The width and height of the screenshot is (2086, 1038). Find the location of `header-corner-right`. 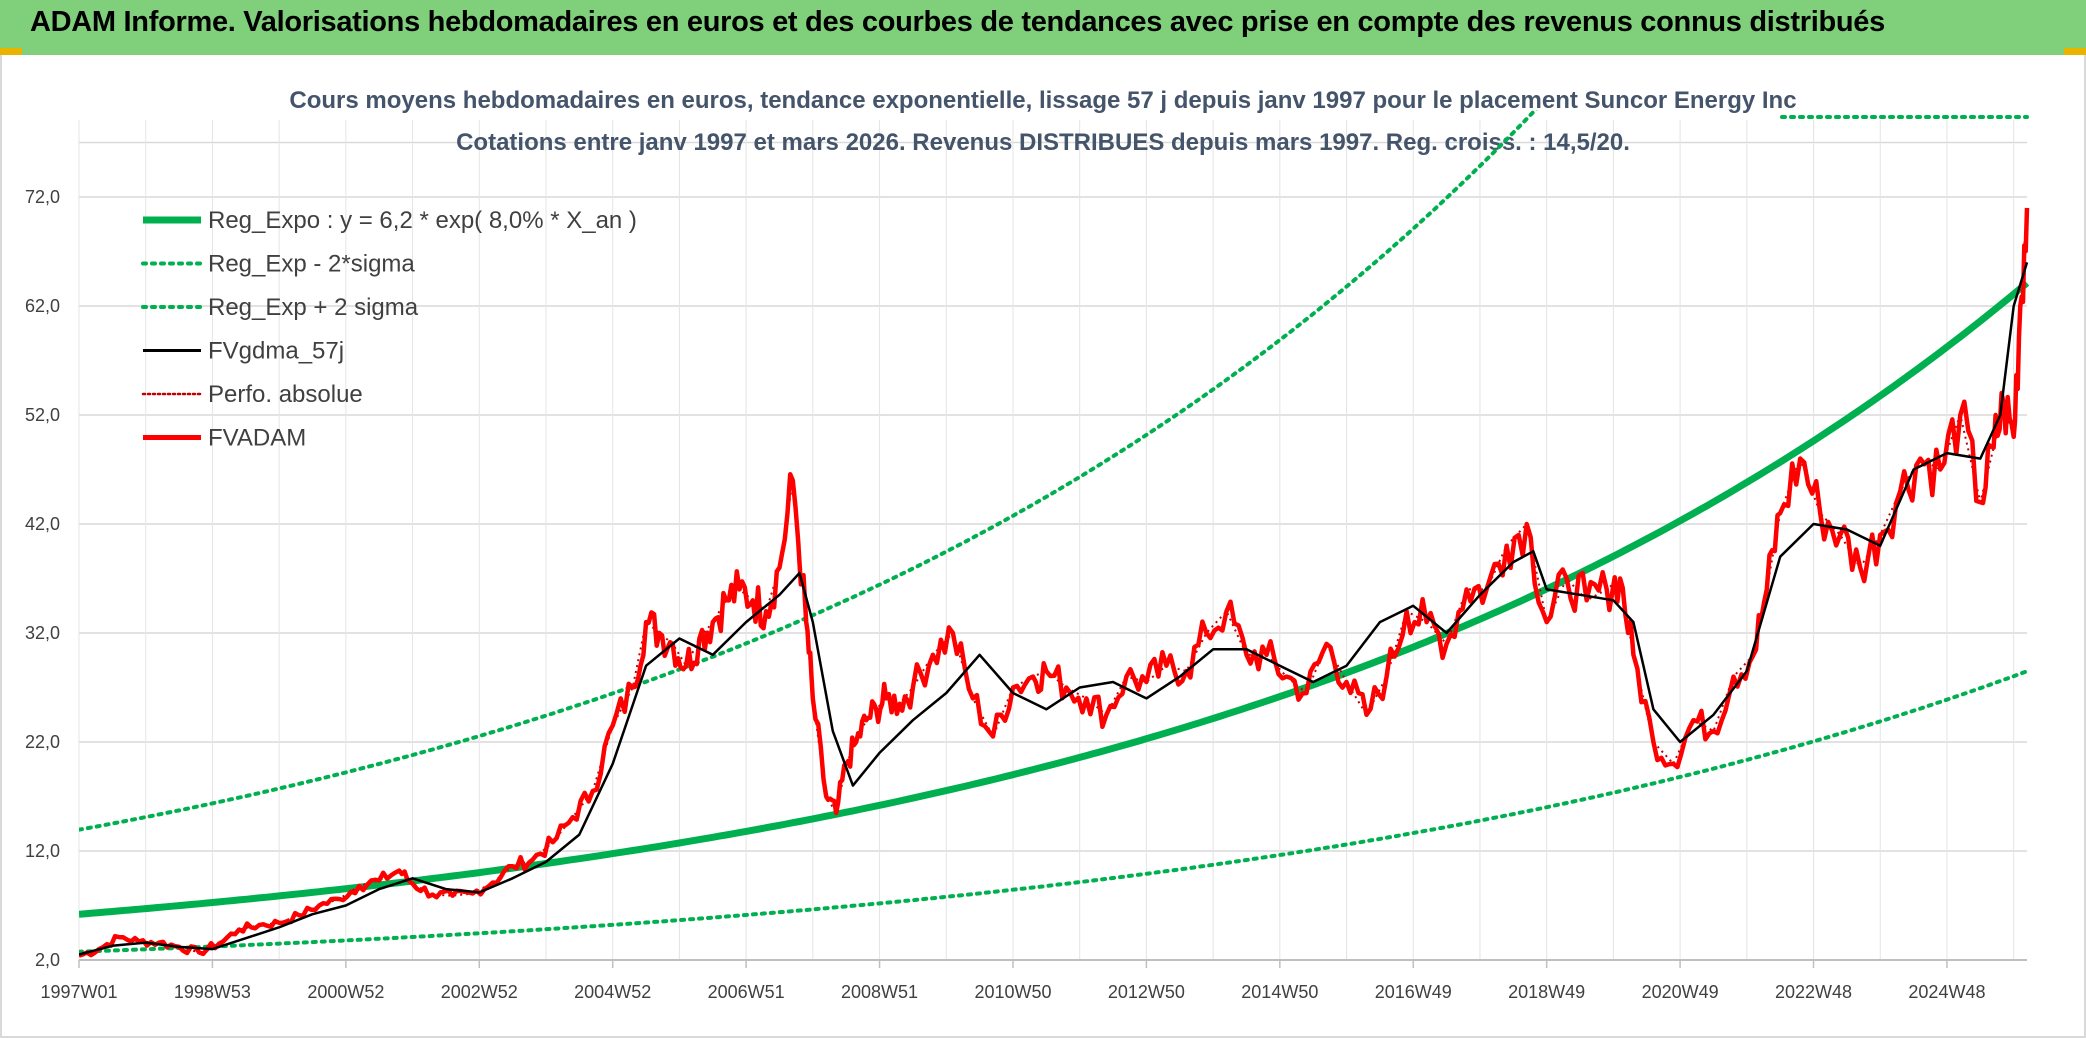

header-corner-right is located at coordinates (2075, 51).